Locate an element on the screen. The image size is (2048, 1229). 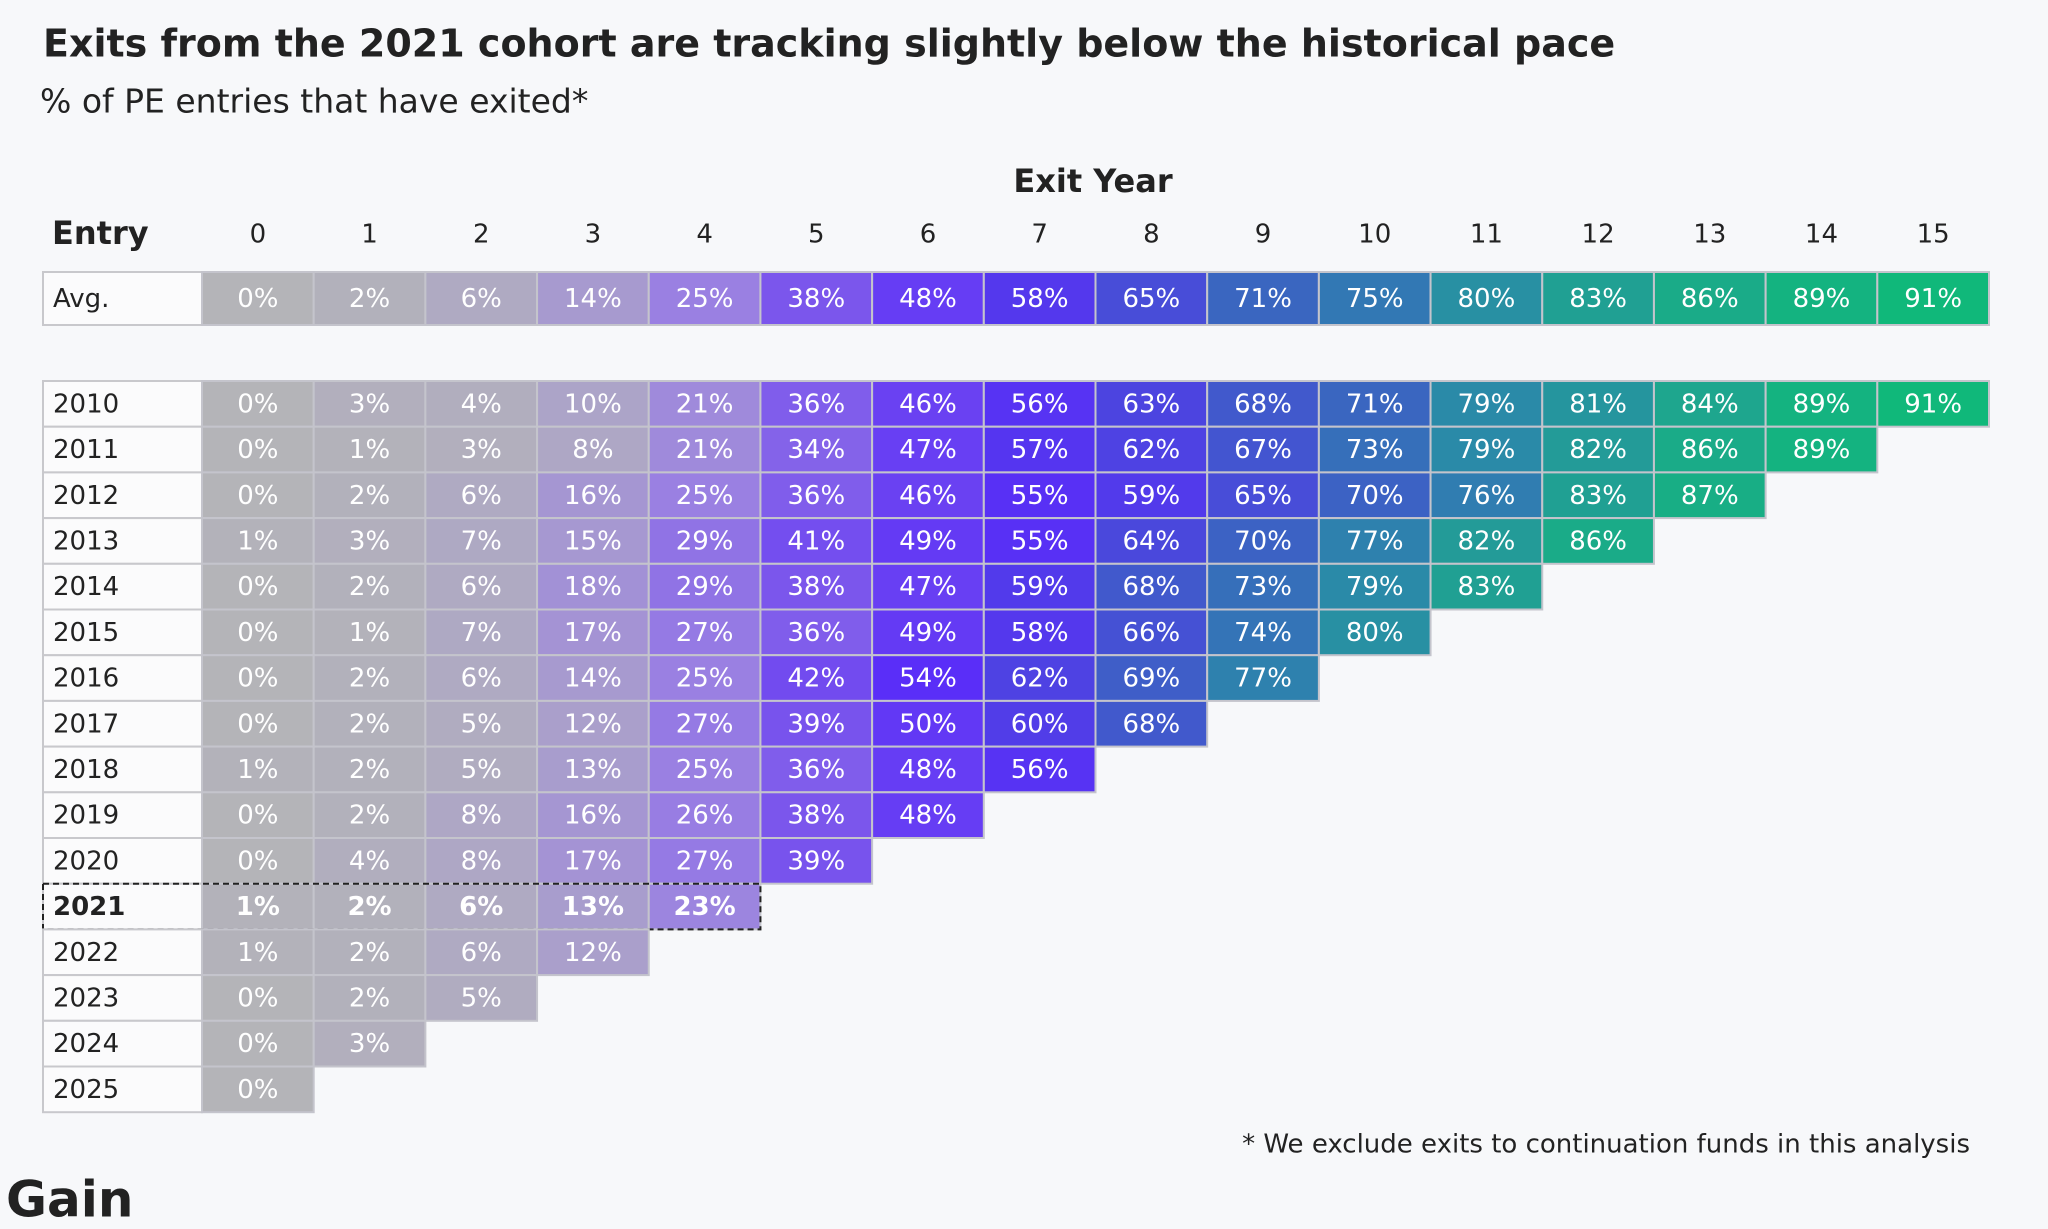
cell-label: 70% is located at coordinates (1375, 496).